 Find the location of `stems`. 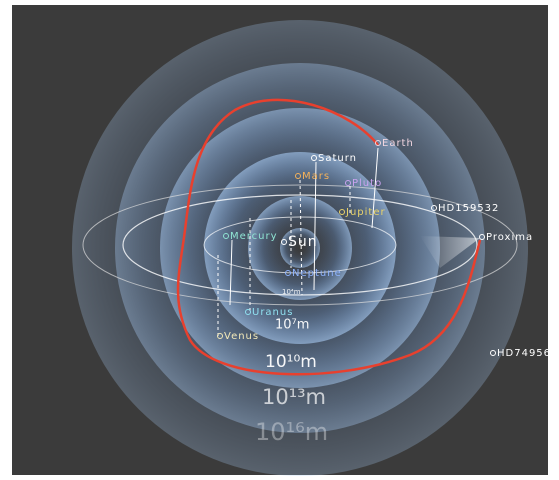

stems is located at coordinates (298, 241).